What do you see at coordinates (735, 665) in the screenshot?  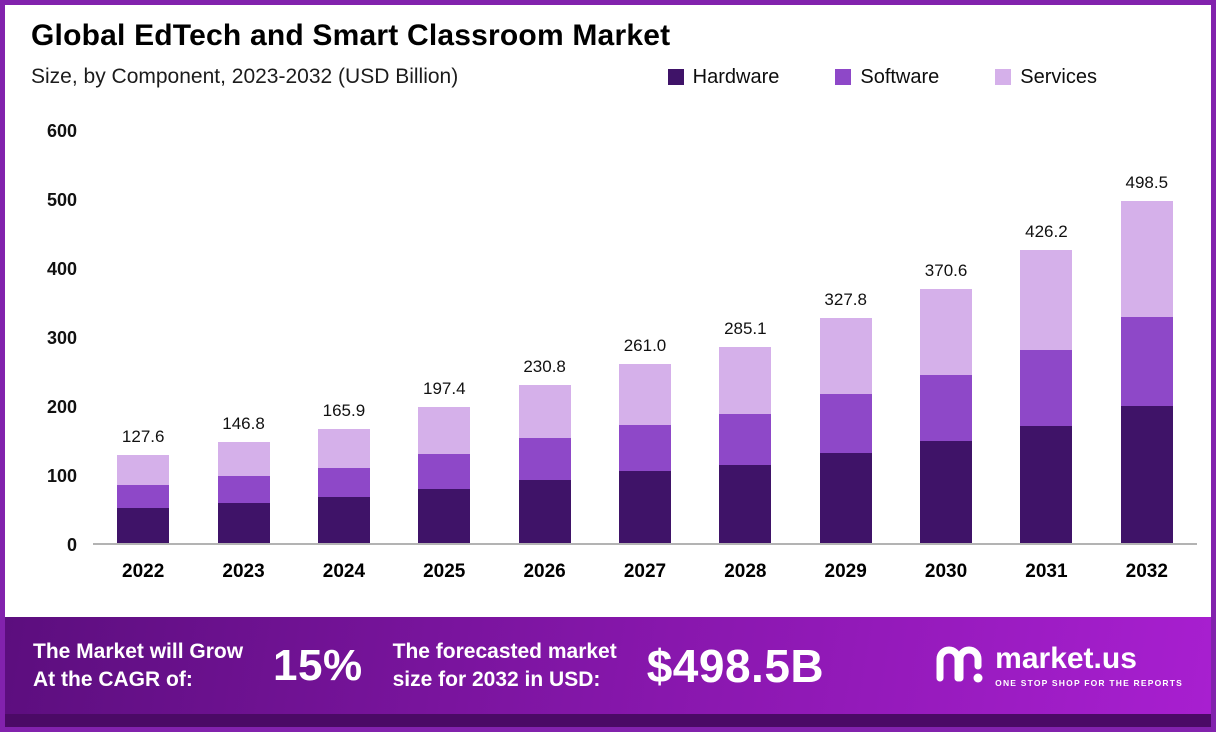 I see `forecast-value: $498.5B` at bounding box center [735, 665].